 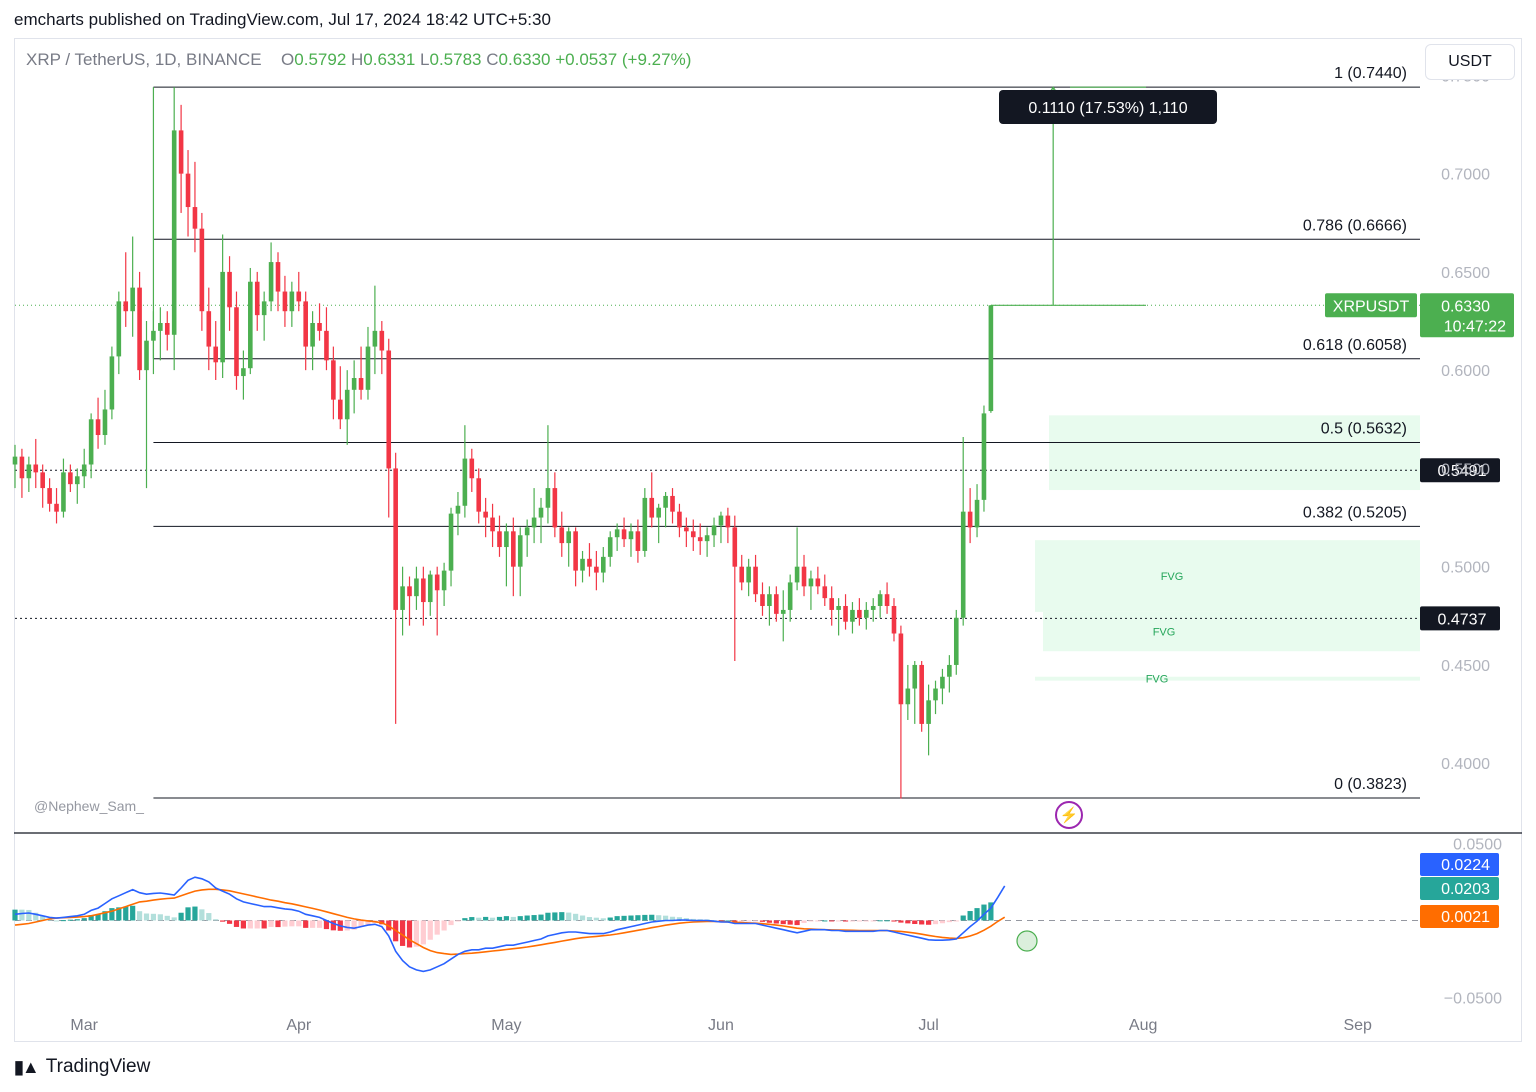 I want to click on bar-countdown: 10:47:22, so click(x=1475, y=326).